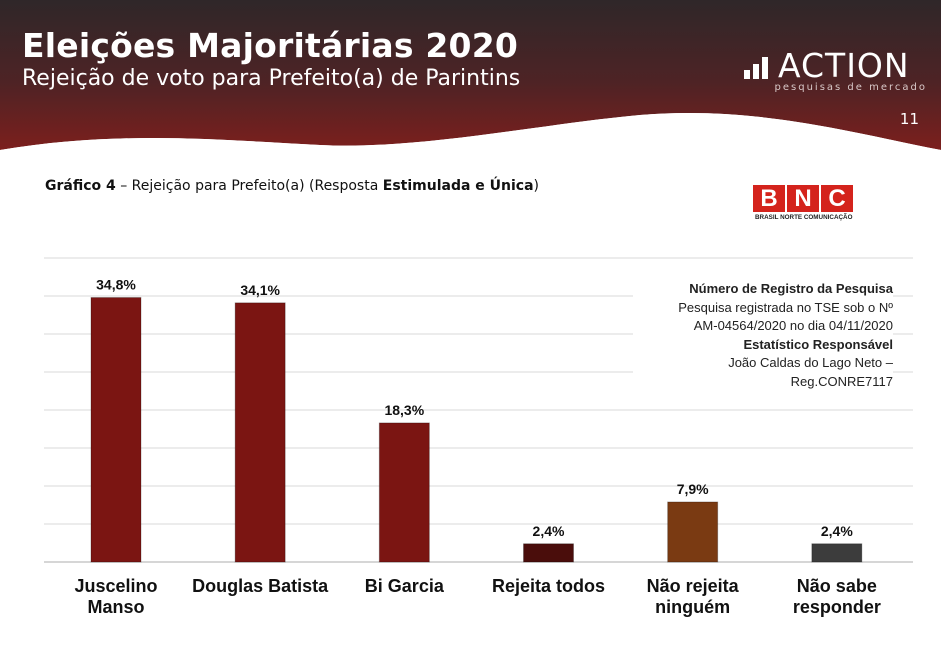  I want to click on caption-prefix: Gráfico 4, so click(80, 186).